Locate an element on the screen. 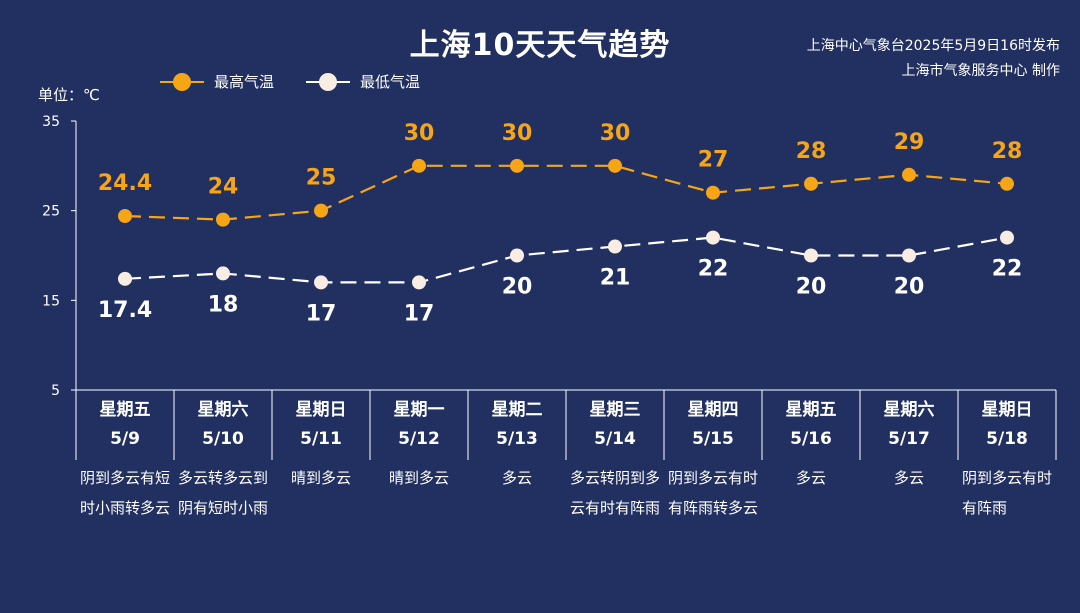 Image resolution: width=1080 pixels, height=613 pixels. day-header: 星期日 5/18 is located at coordinates (1007, 425).